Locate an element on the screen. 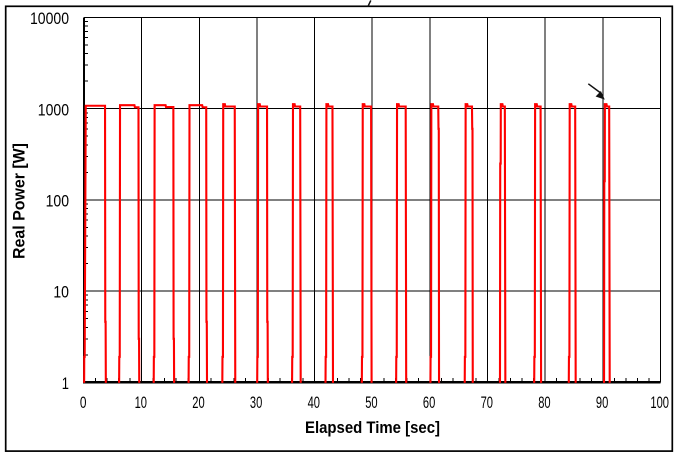 The height and width of the screenshot is (458, 682). svg-text: Elapsed Time [sec] is located at coordinates (372, 427).